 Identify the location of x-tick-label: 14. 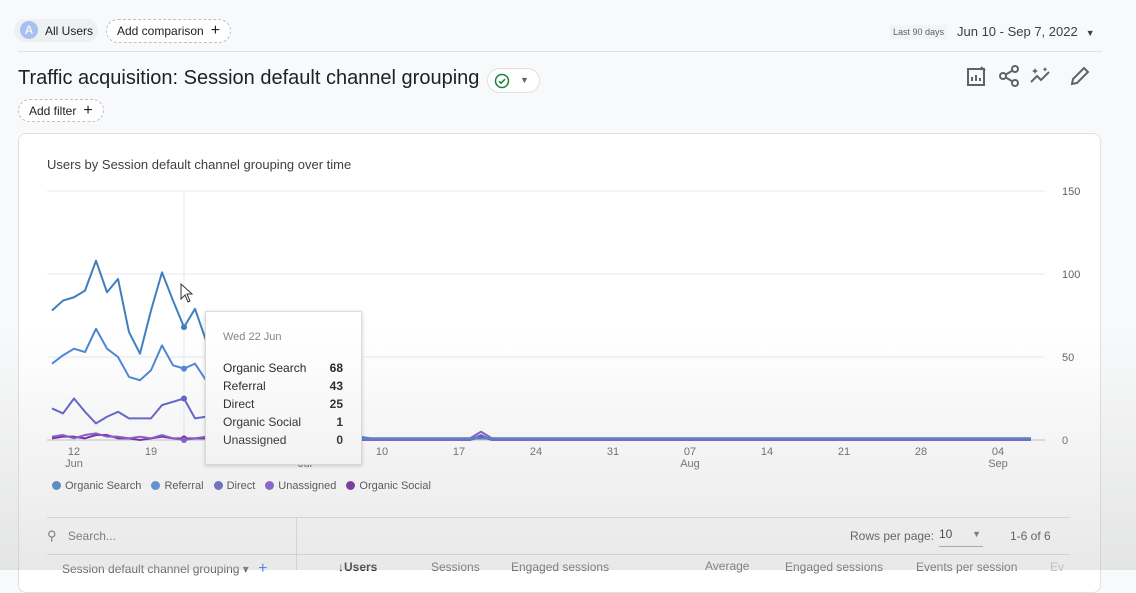
(767, 452).